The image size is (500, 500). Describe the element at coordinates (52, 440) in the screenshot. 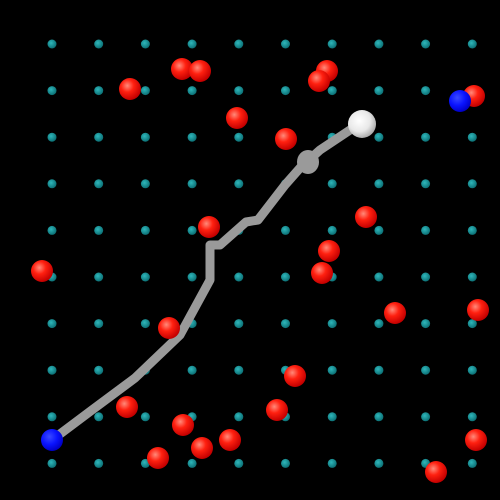

I see `goal-orb-bottom-left` at that location.